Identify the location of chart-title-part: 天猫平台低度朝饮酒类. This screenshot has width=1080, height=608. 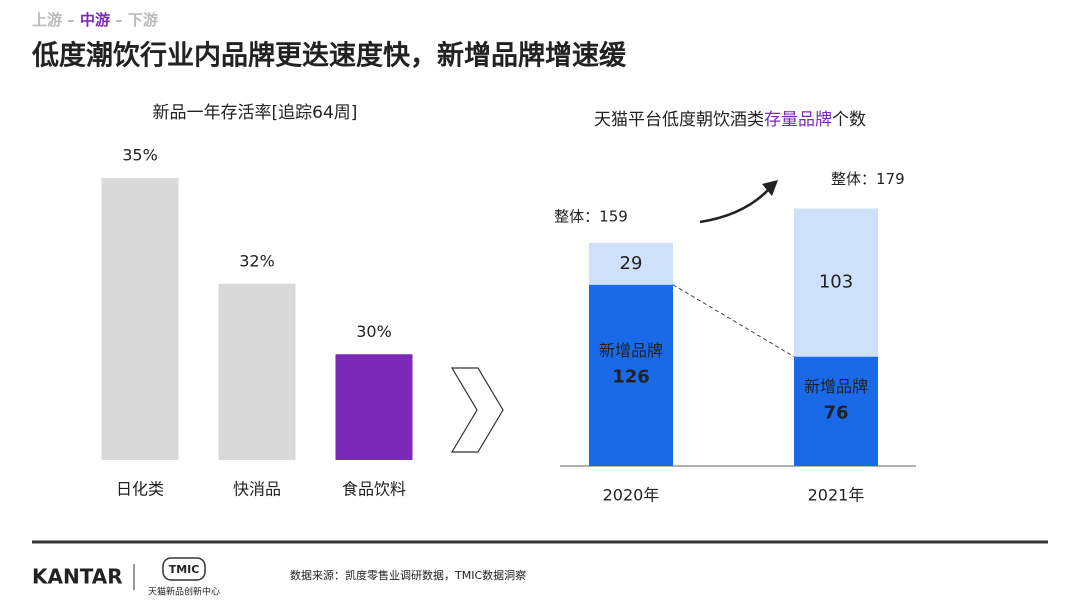
(679, 120).